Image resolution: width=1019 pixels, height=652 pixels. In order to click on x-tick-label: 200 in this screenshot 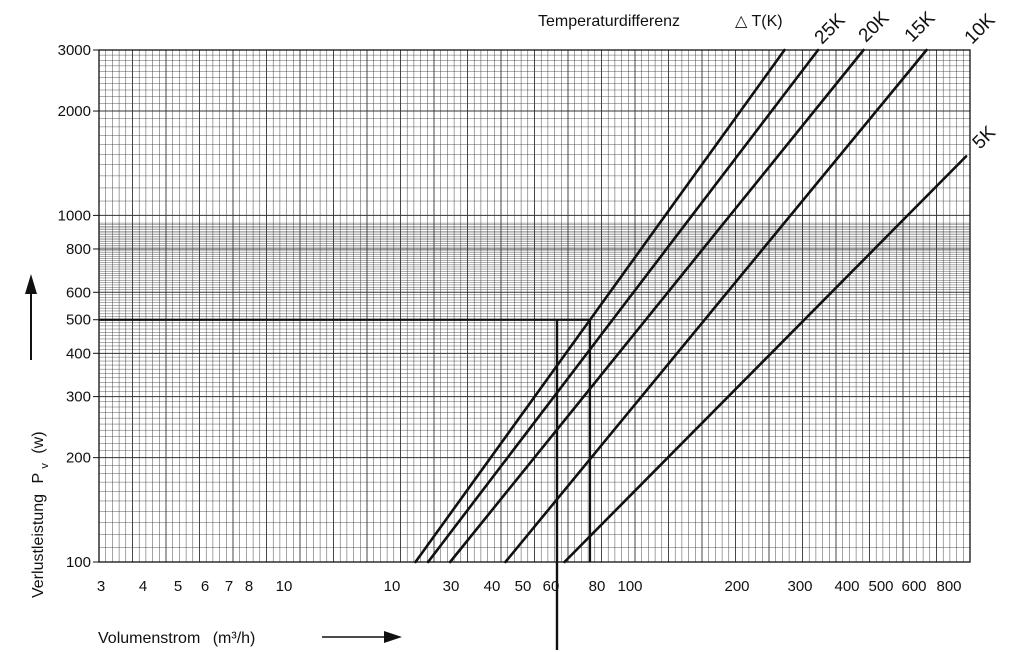, I will do `click(736, 586)`.